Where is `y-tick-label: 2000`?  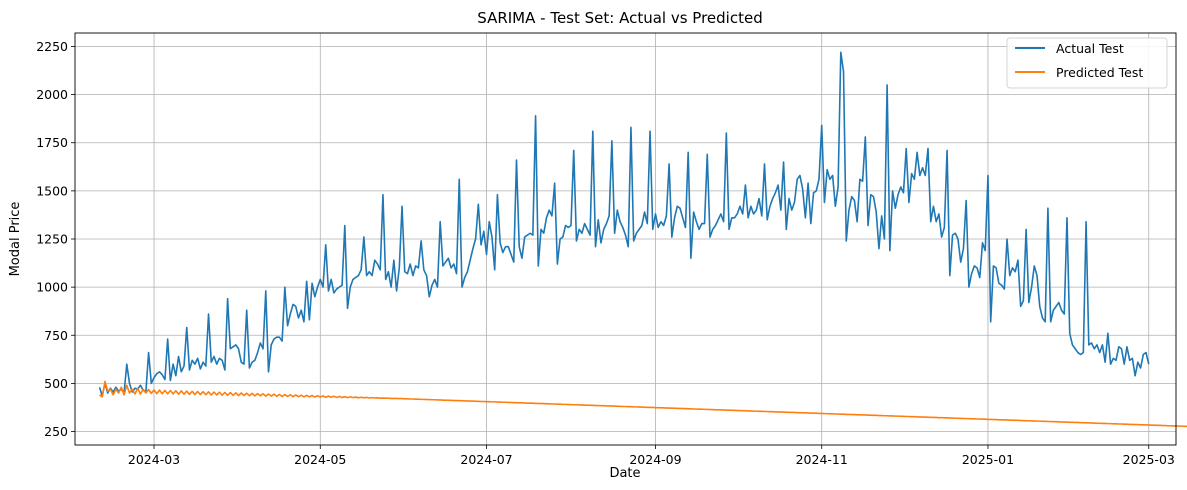 y-tick-label: 2000 is located at coordinates (52, 94).